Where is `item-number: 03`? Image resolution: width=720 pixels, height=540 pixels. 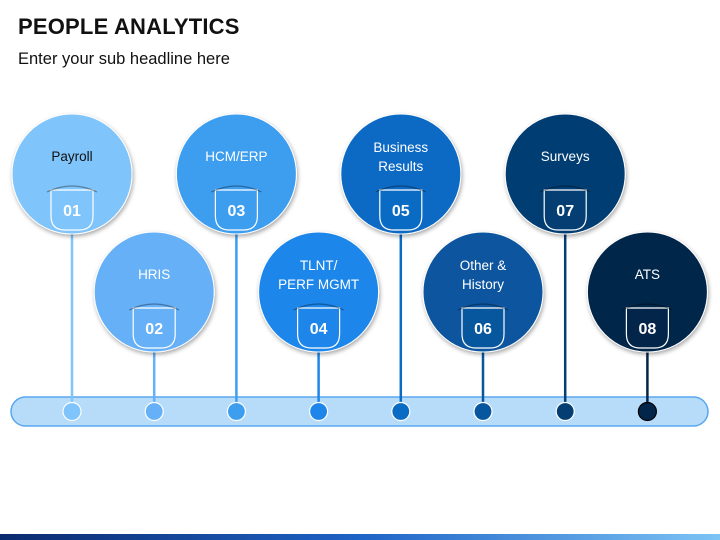 item-number: 03 is located at coordinates (237, 211).